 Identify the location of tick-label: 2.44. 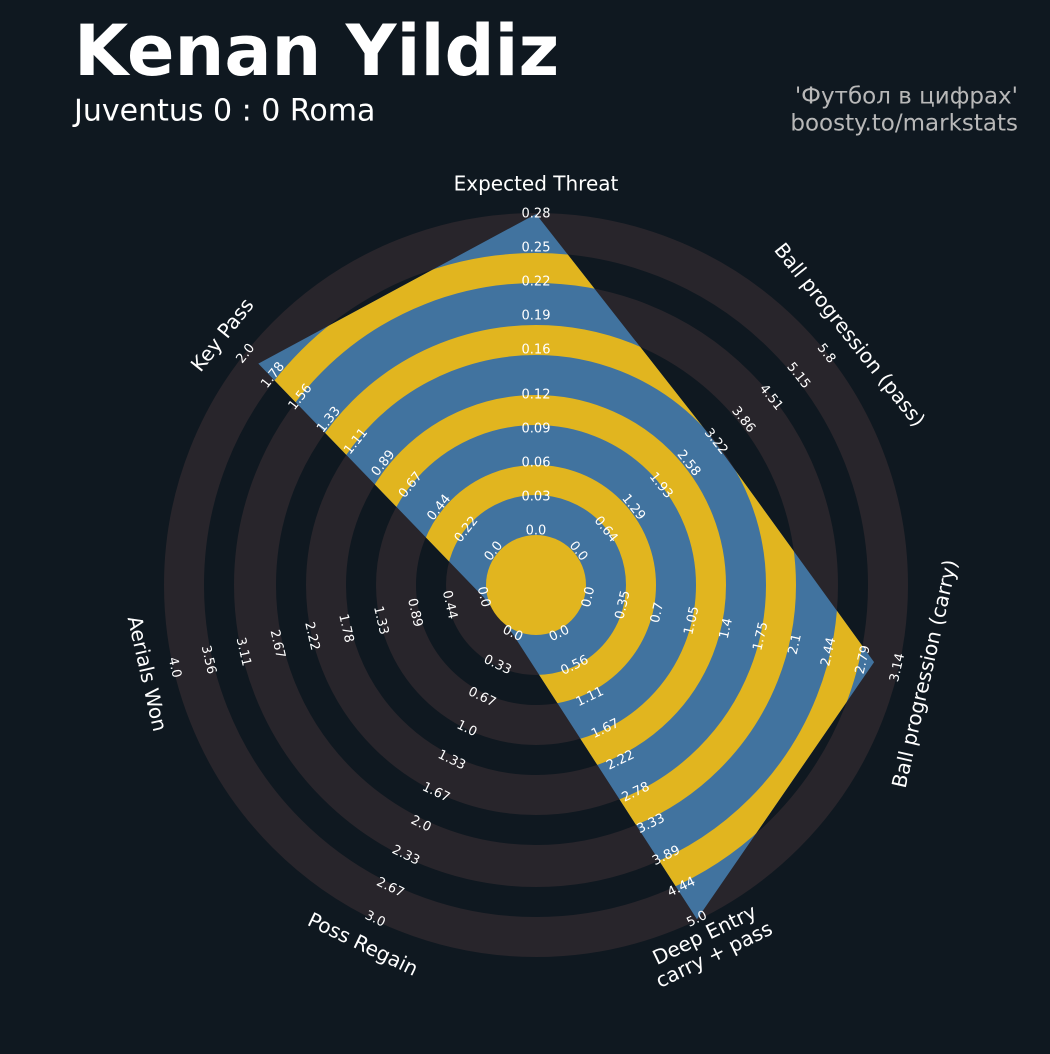
(828, 652).